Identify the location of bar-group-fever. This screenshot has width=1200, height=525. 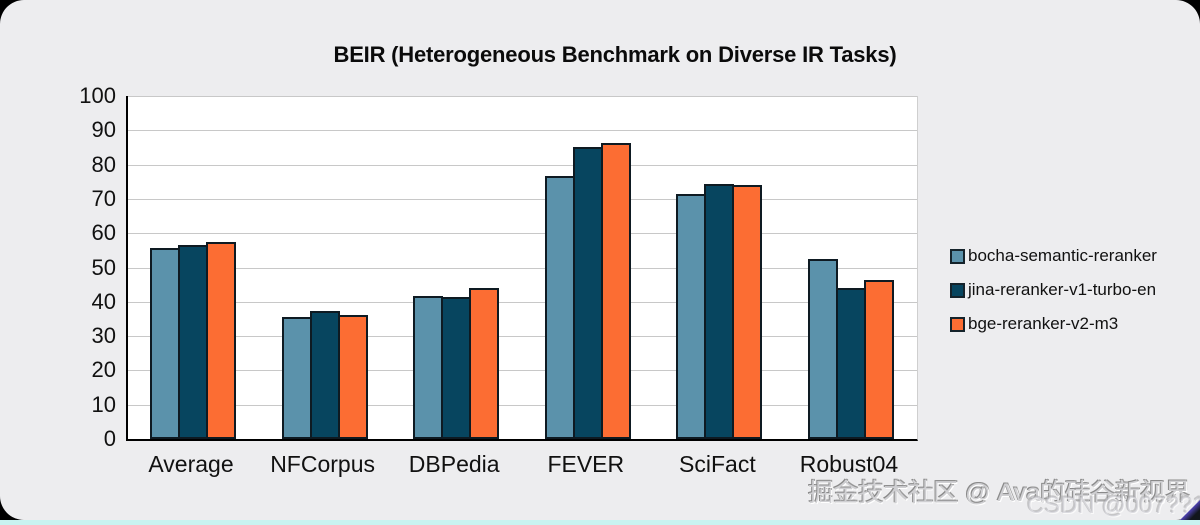
(587, 291).